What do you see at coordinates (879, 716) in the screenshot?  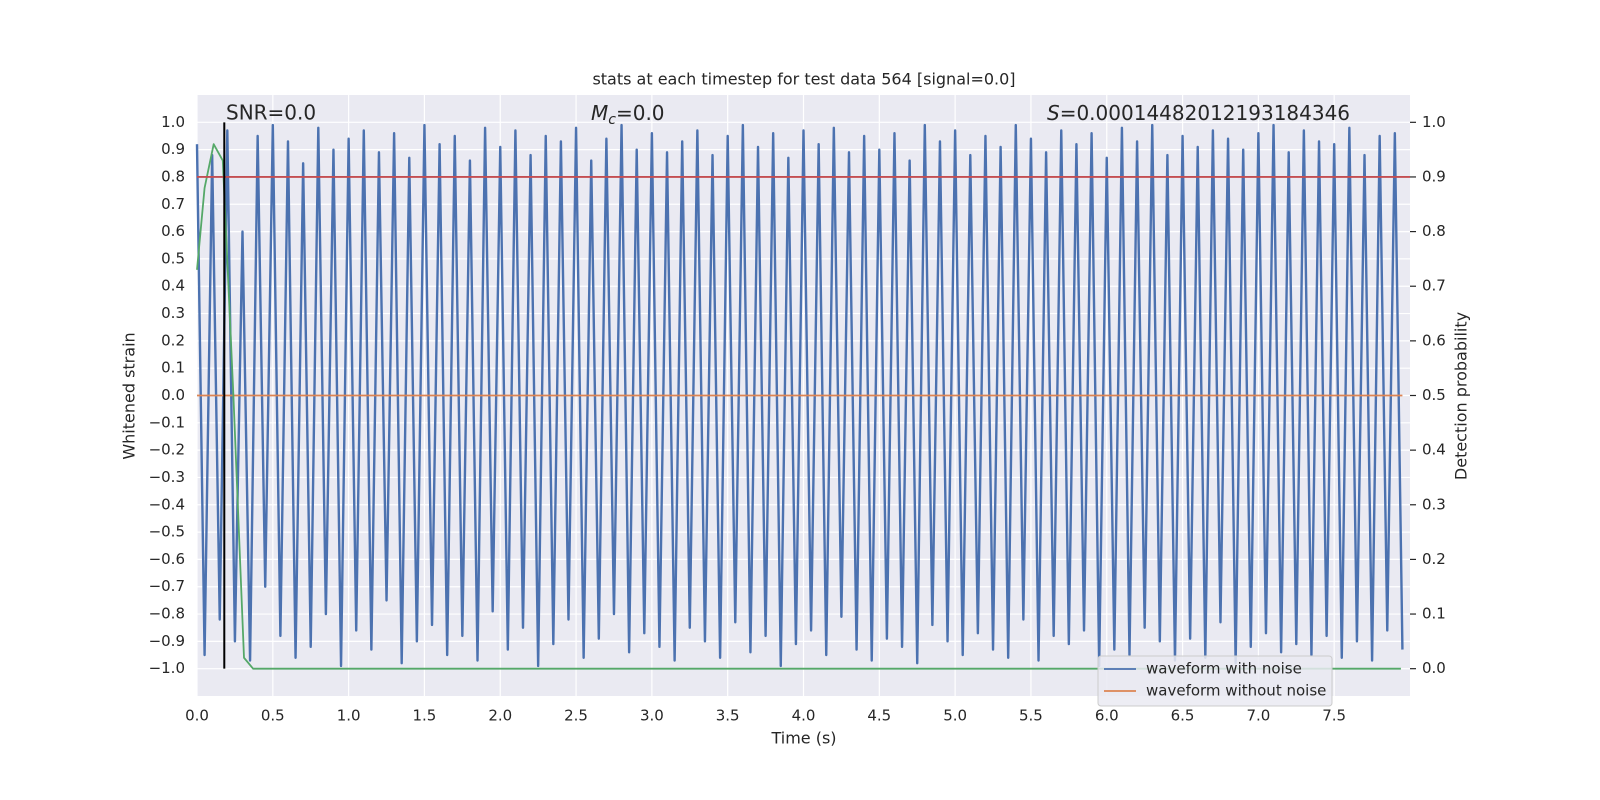 I see `x-tick-label: 4.5` at bounding box center [879, 716].